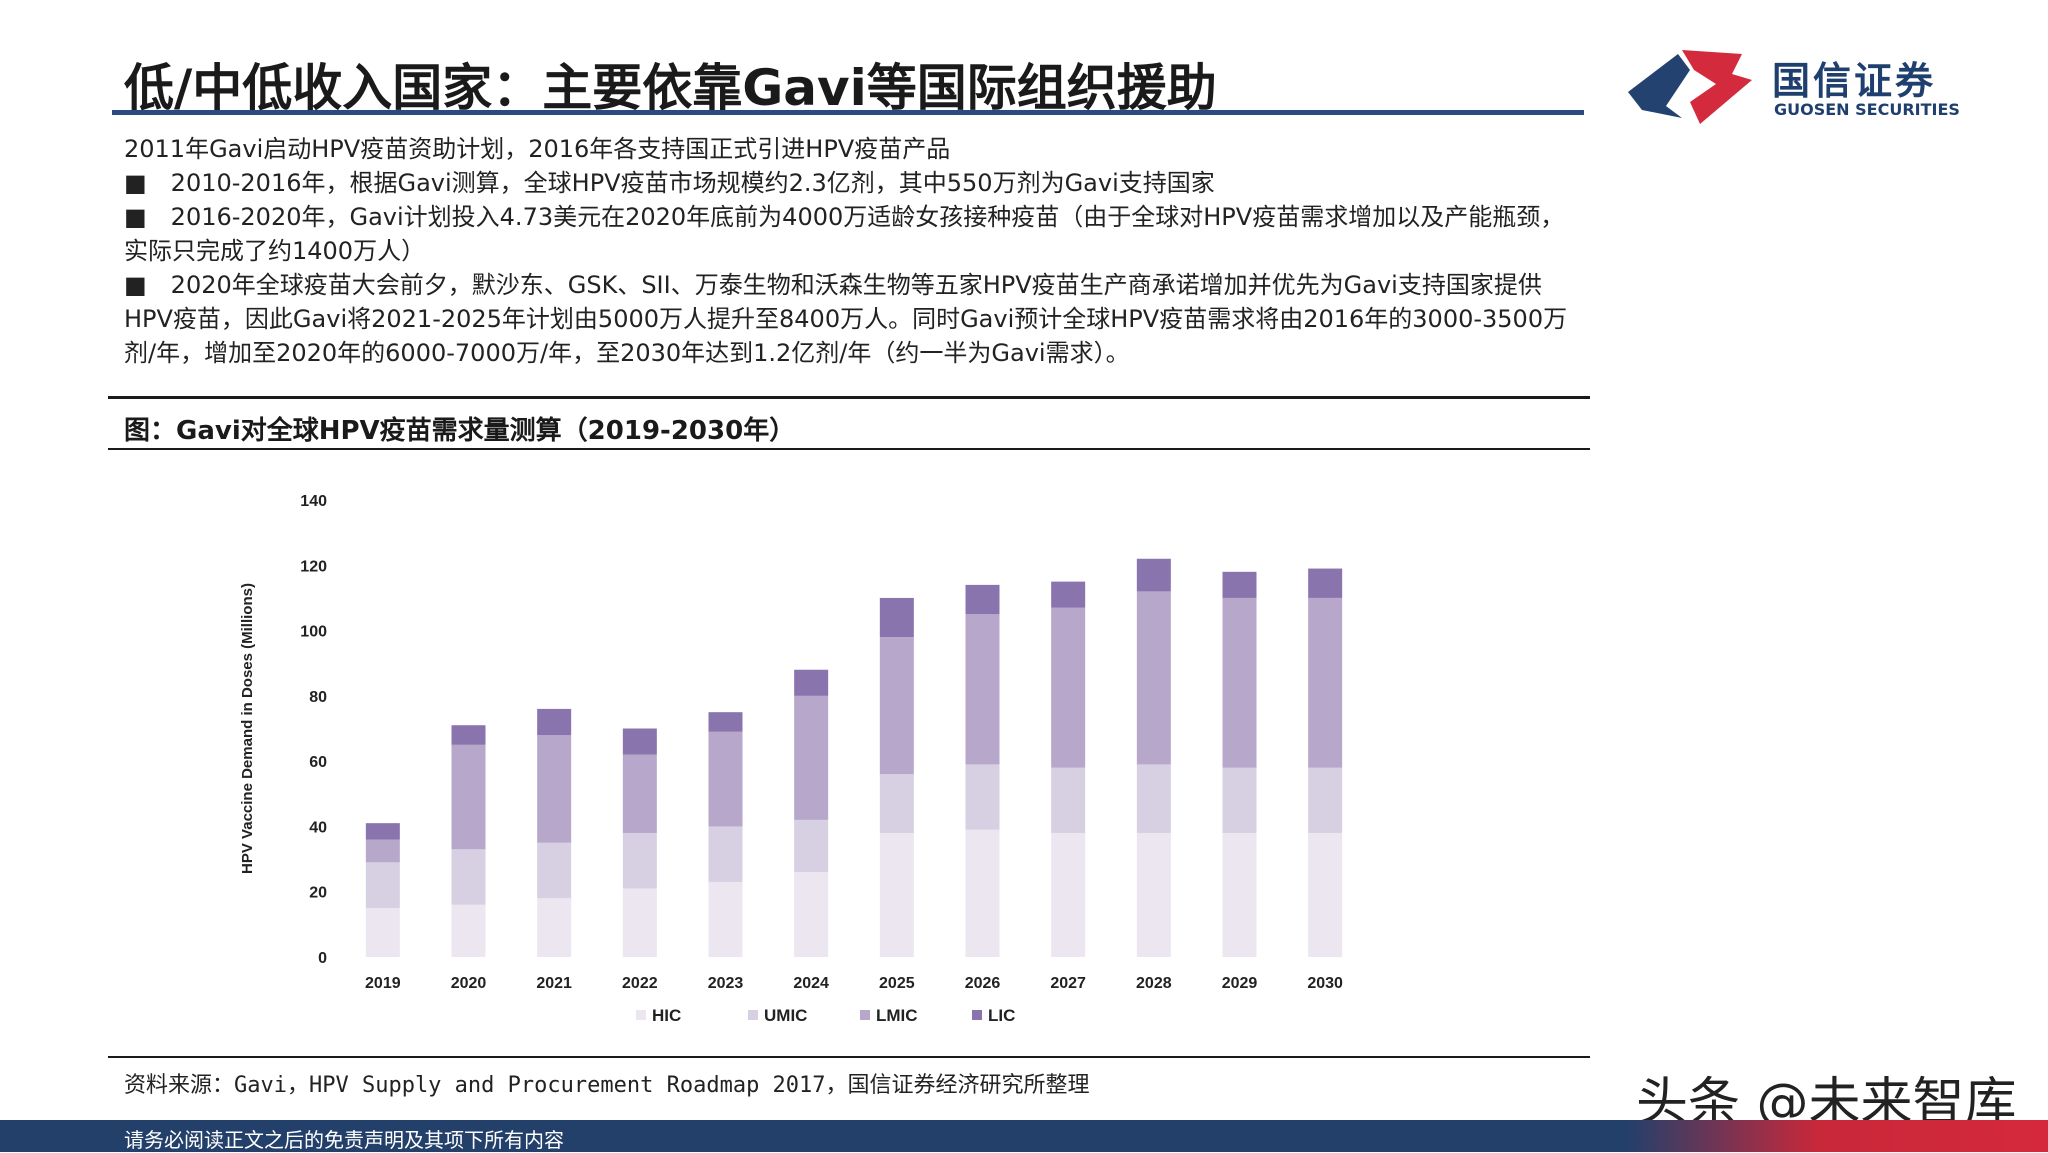 The width and height of the screenshot is (2048, 1153). Describe the element at coordinates (1068, 983) in the screenshot. I see `x-tick-label: 2027` at that location.